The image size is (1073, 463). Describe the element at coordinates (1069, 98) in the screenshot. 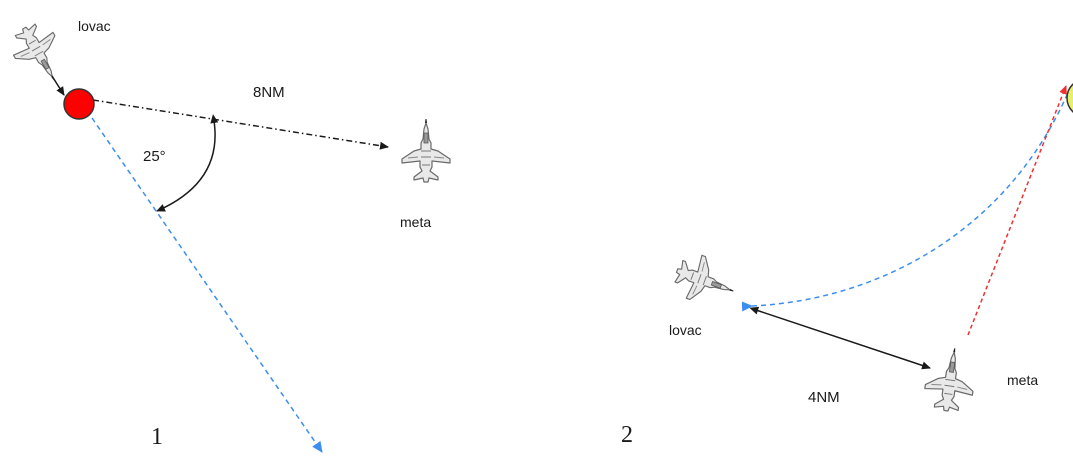

I see `intercept-point` at that location.